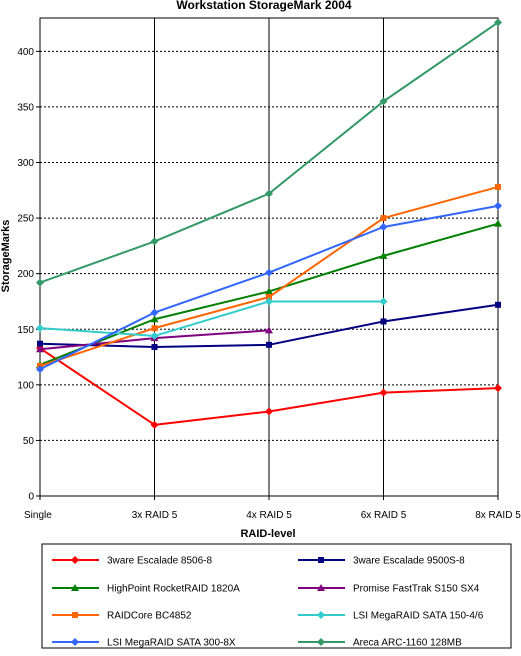  I want to click on legend-item: Areca ARC-1160 128MB, so click(380, 643).